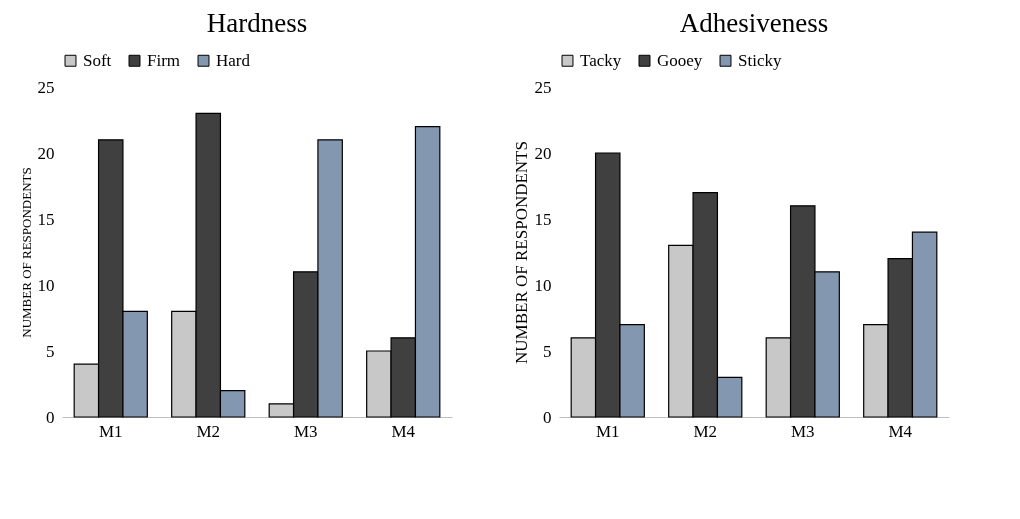 This screenshot has height=519, width=1020. Describe the element at coordinates (257, 23) in the screenshot. I see `chart-title: Hardness` at that location.